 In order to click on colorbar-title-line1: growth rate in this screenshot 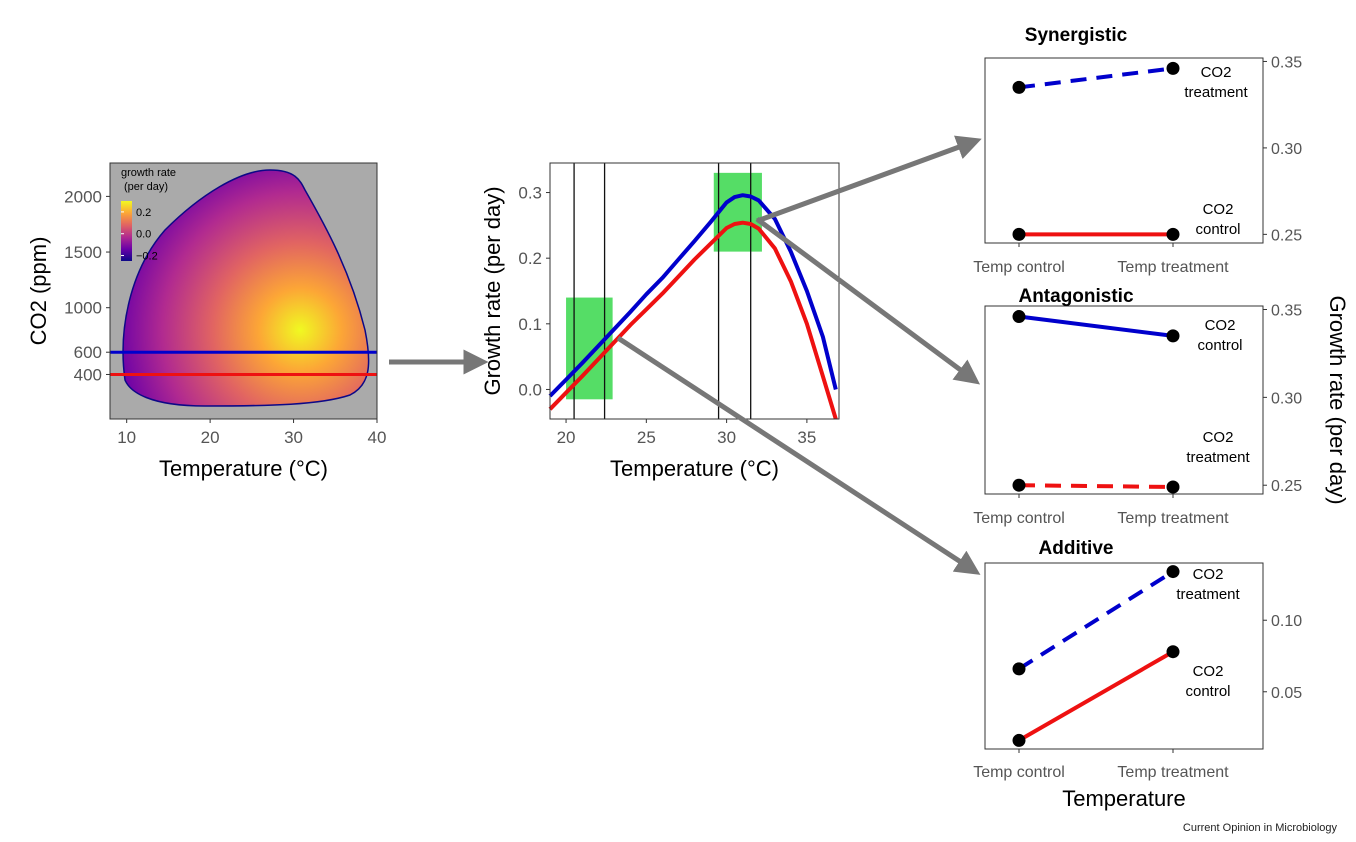, I will do `click(148, 173)`.